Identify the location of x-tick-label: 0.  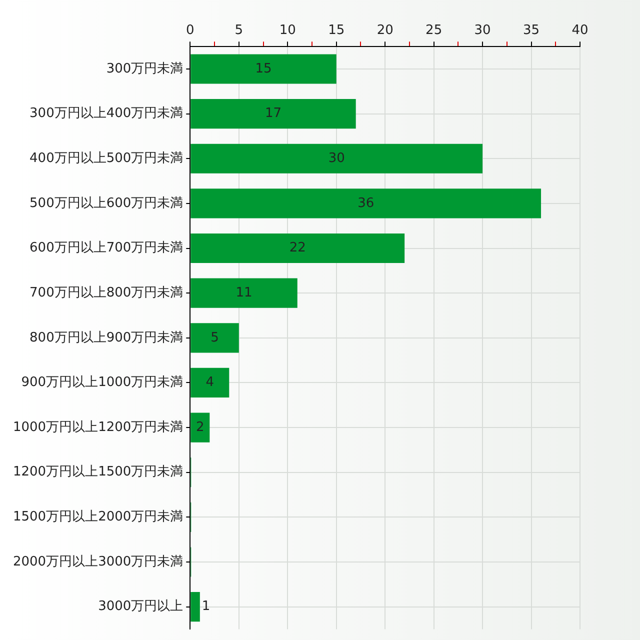
(190, 30).